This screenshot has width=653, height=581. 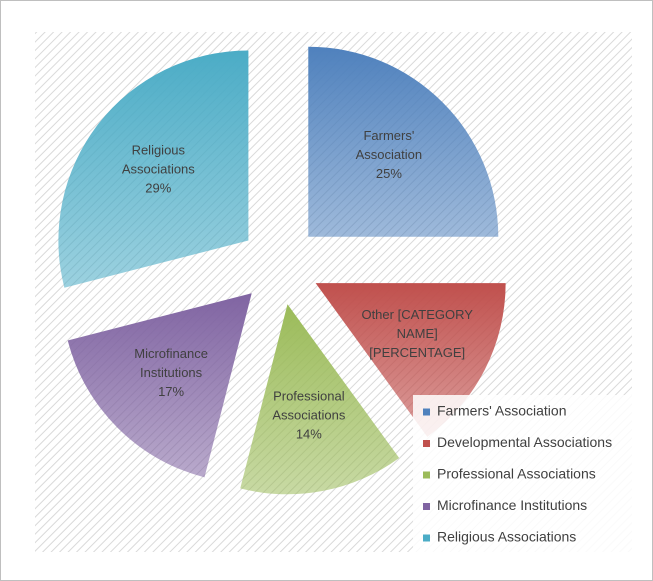 What do you see at coordinates (171, 372) in the screenshot?
I see `data-label: Microfinance Institutions 17%` at bounding box center [171, 372].